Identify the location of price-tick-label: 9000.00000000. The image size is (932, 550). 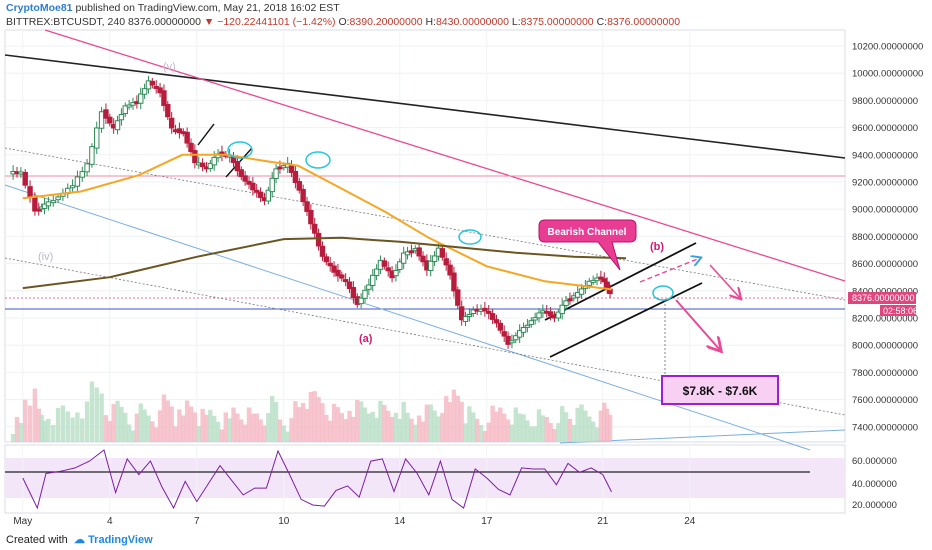
(885, 210).